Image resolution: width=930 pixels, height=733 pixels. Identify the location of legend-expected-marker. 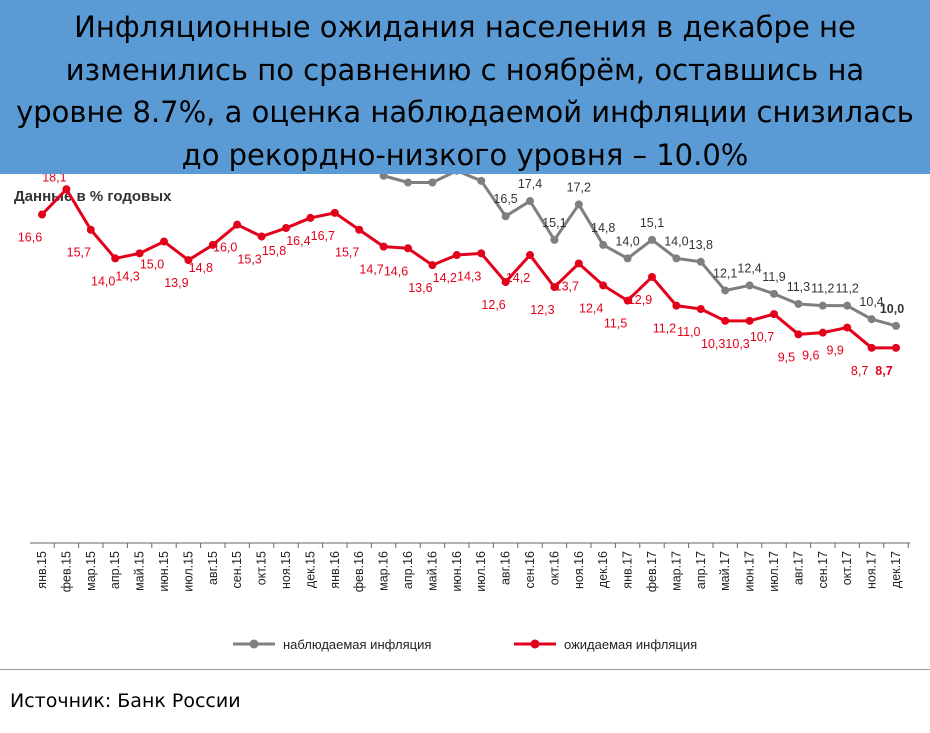
(535, 644).